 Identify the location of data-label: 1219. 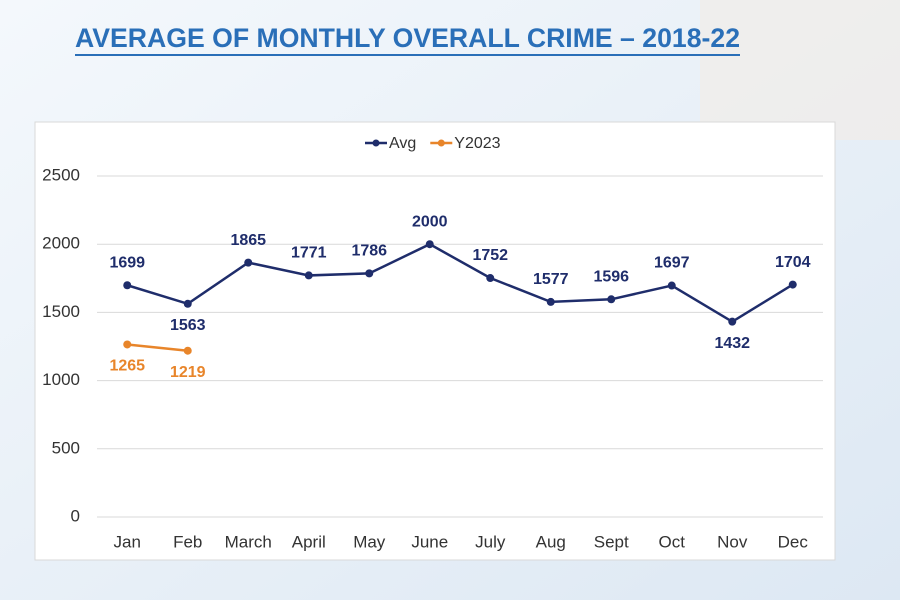
(188, 372).